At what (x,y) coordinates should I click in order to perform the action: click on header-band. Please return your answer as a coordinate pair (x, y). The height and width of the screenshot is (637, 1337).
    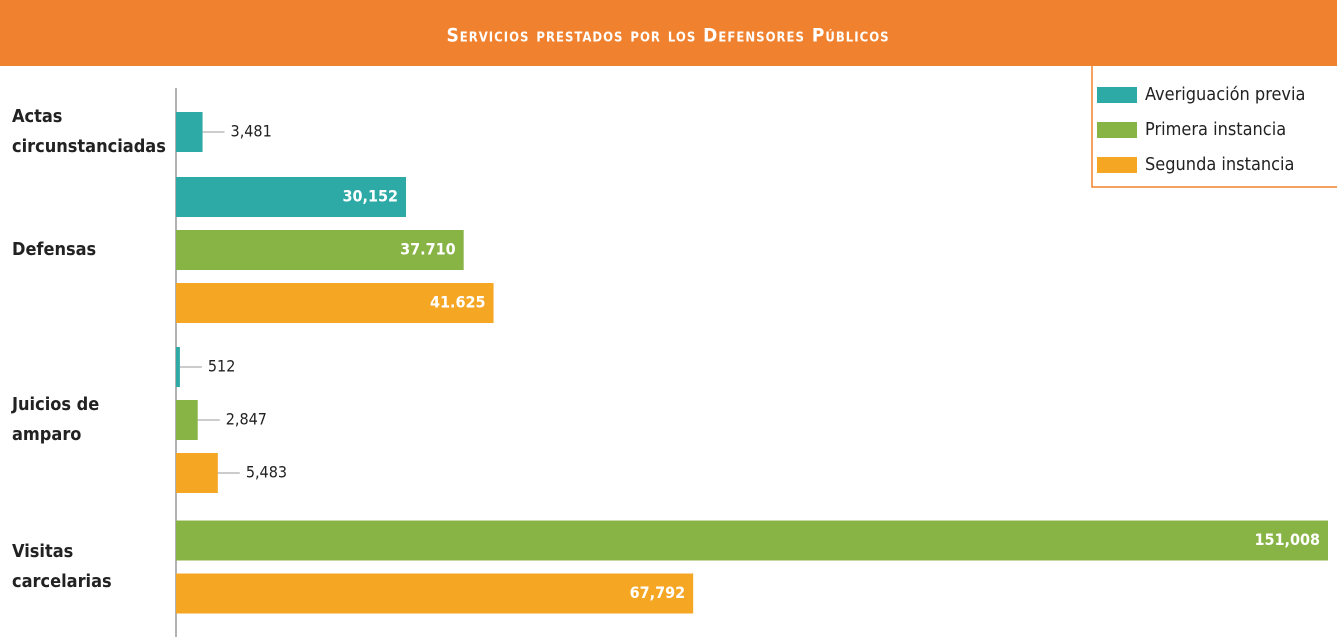
    Looking at the image, I should click on (668, 33).